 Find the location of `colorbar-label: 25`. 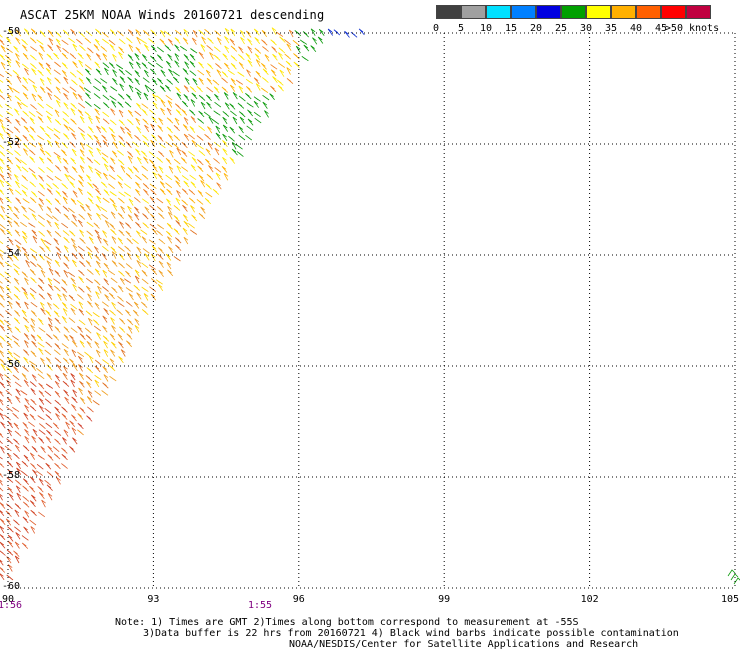

colorbar-label: 25 is located at coordinates (561, 28).